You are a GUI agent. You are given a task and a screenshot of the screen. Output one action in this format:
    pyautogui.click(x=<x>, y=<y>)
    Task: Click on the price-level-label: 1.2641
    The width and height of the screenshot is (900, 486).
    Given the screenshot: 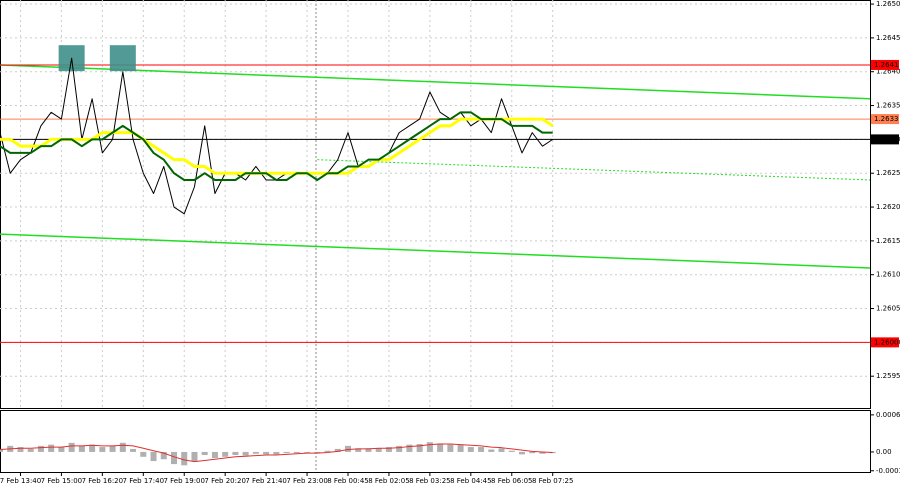 What is the action you would take?
    pyautogui.click(x=886, y=65)
    